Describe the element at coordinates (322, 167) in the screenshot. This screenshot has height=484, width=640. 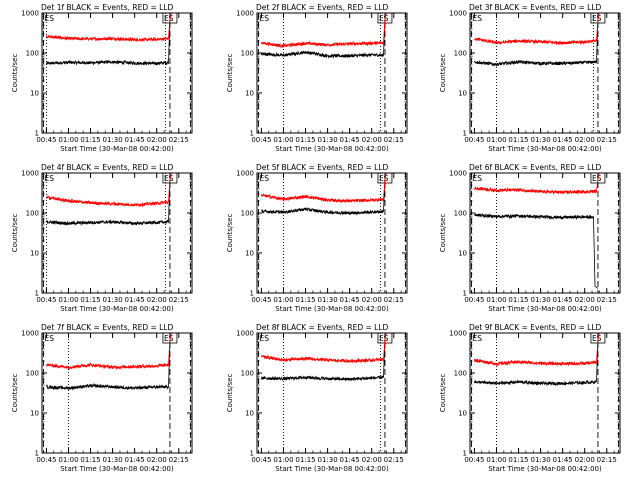
I see `chart-title: Det 5f BLACK = Events, RED = LLD` at that location.